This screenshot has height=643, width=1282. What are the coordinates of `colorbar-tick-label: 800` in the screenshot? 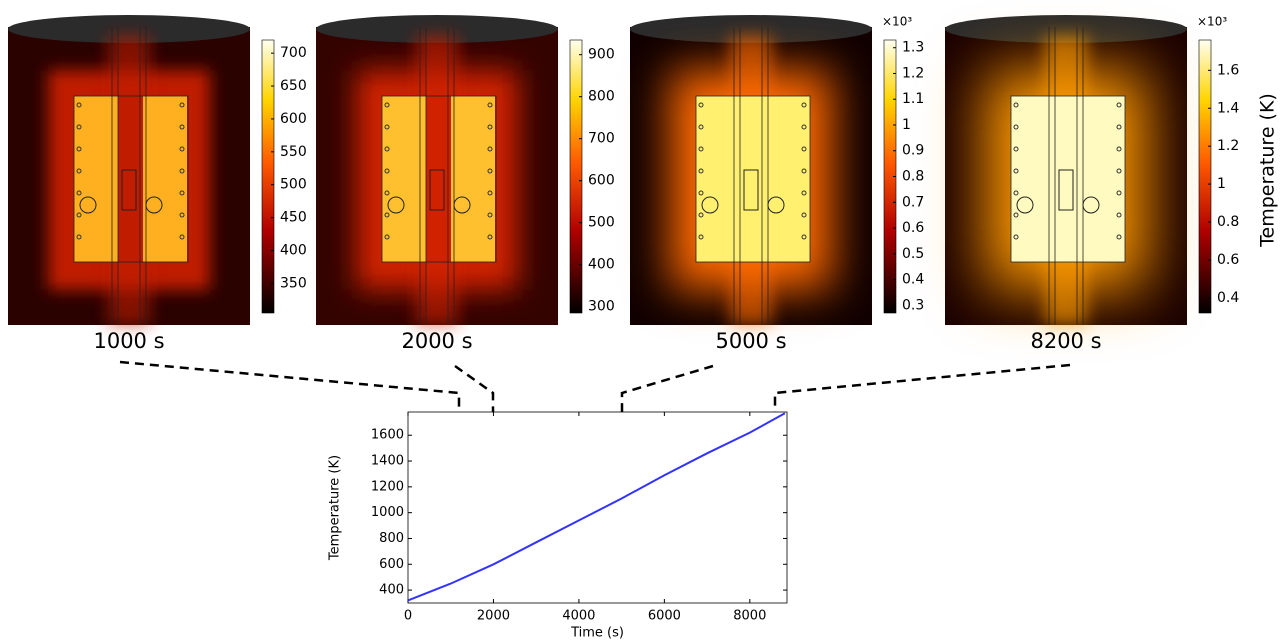 It's located at (601, 97).